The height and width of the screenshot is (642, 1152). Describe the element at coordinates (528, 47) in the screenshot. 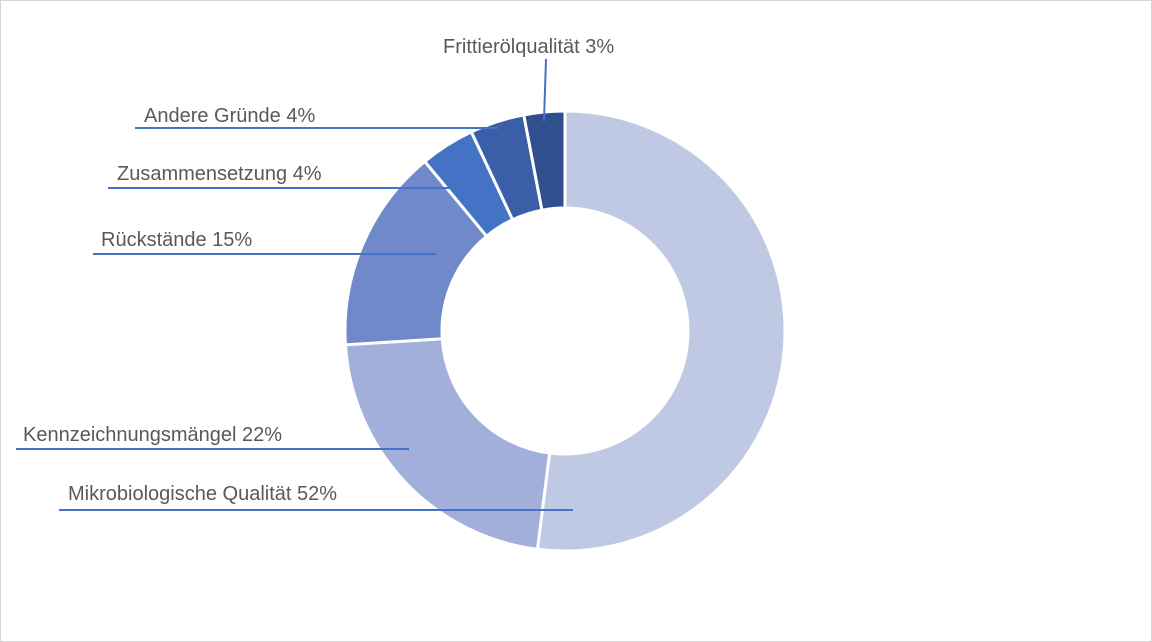

I see `data-label-5: Frittierölqualität 3%` at that location.